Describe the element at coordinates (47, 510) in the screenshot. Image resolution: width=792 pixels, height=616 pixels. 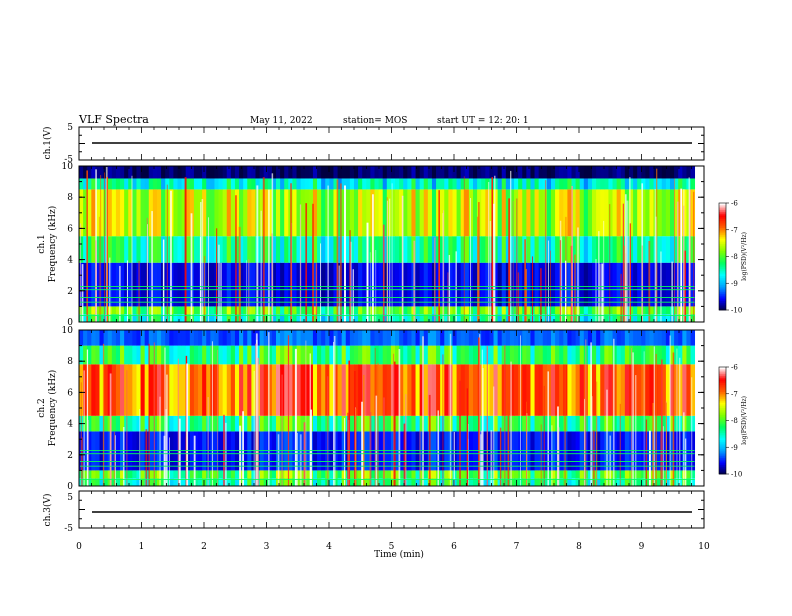
I see `y-axis-label: ch.3(V)` at that location.